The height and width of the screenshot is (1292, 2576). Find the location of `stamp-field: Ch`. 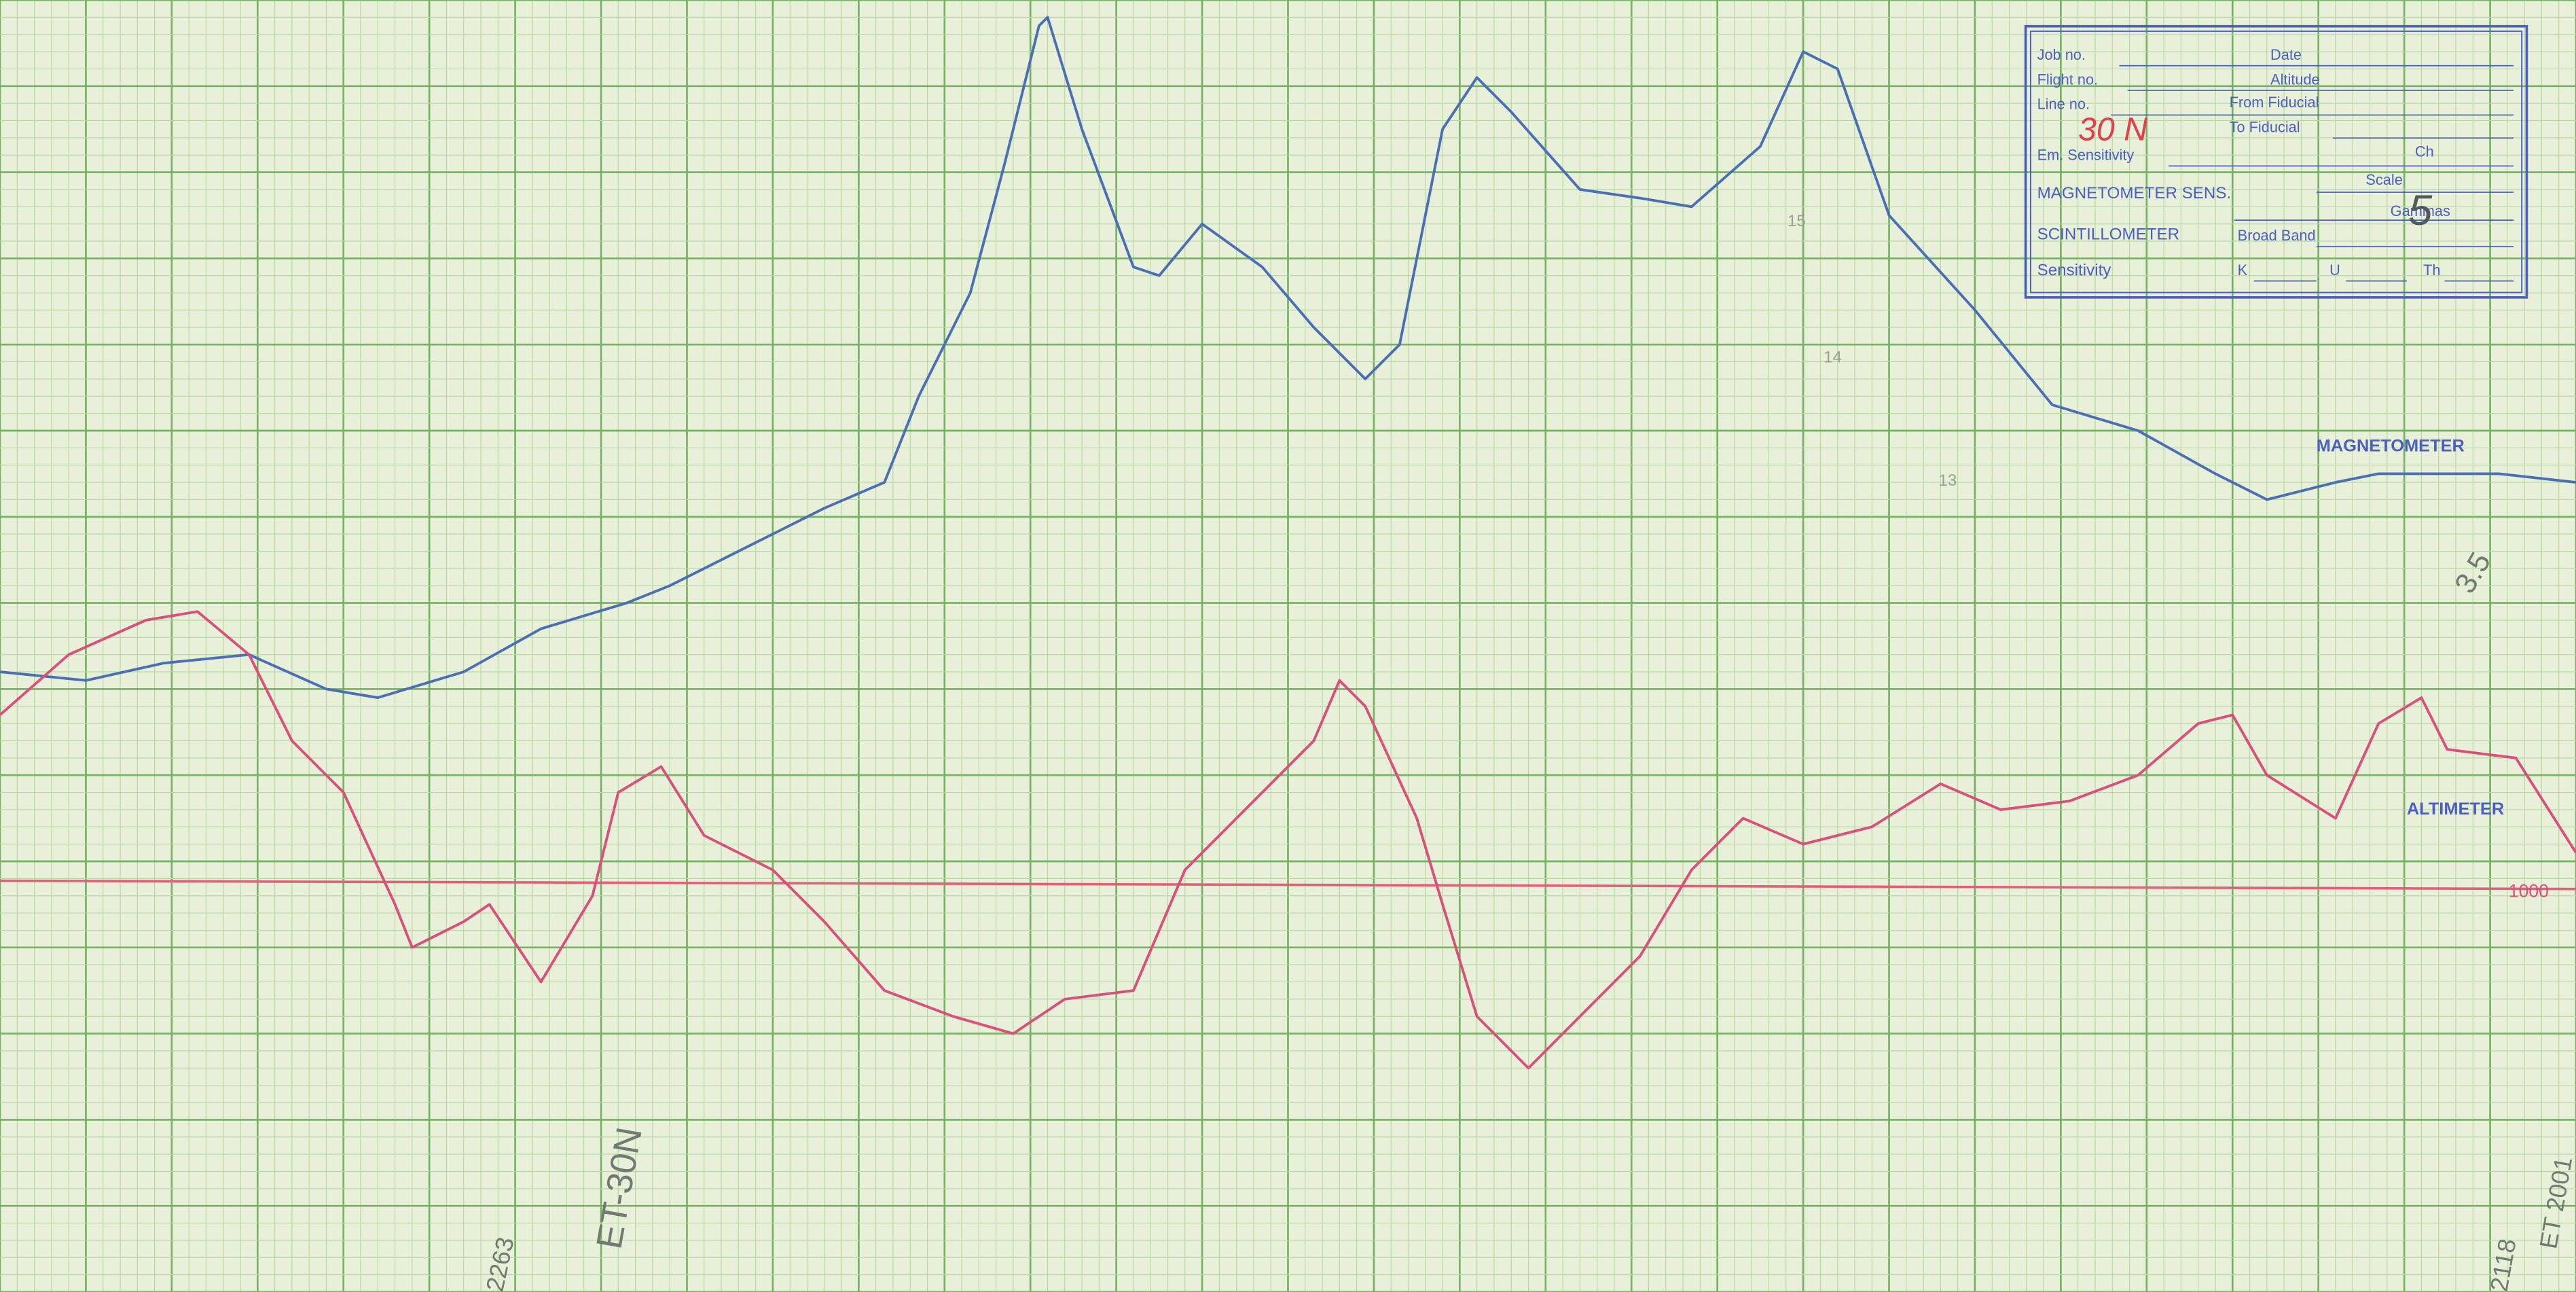

stamp-field: Ch is located at coordinates (2424, 151).